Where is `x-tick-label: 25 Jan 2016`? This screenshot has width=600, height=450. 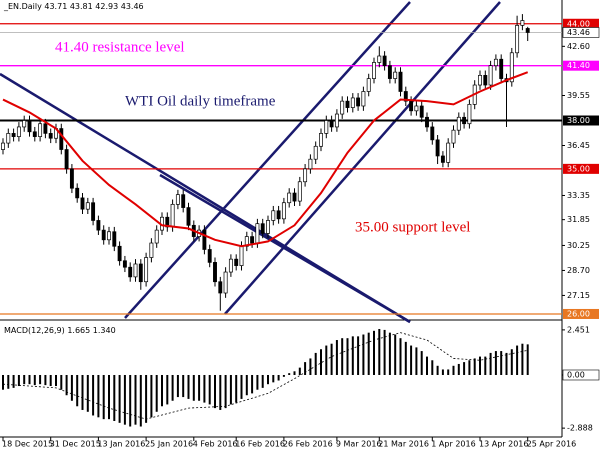 x-tick-label: 25 Jan 2016 is located at coordinates (169, 444).